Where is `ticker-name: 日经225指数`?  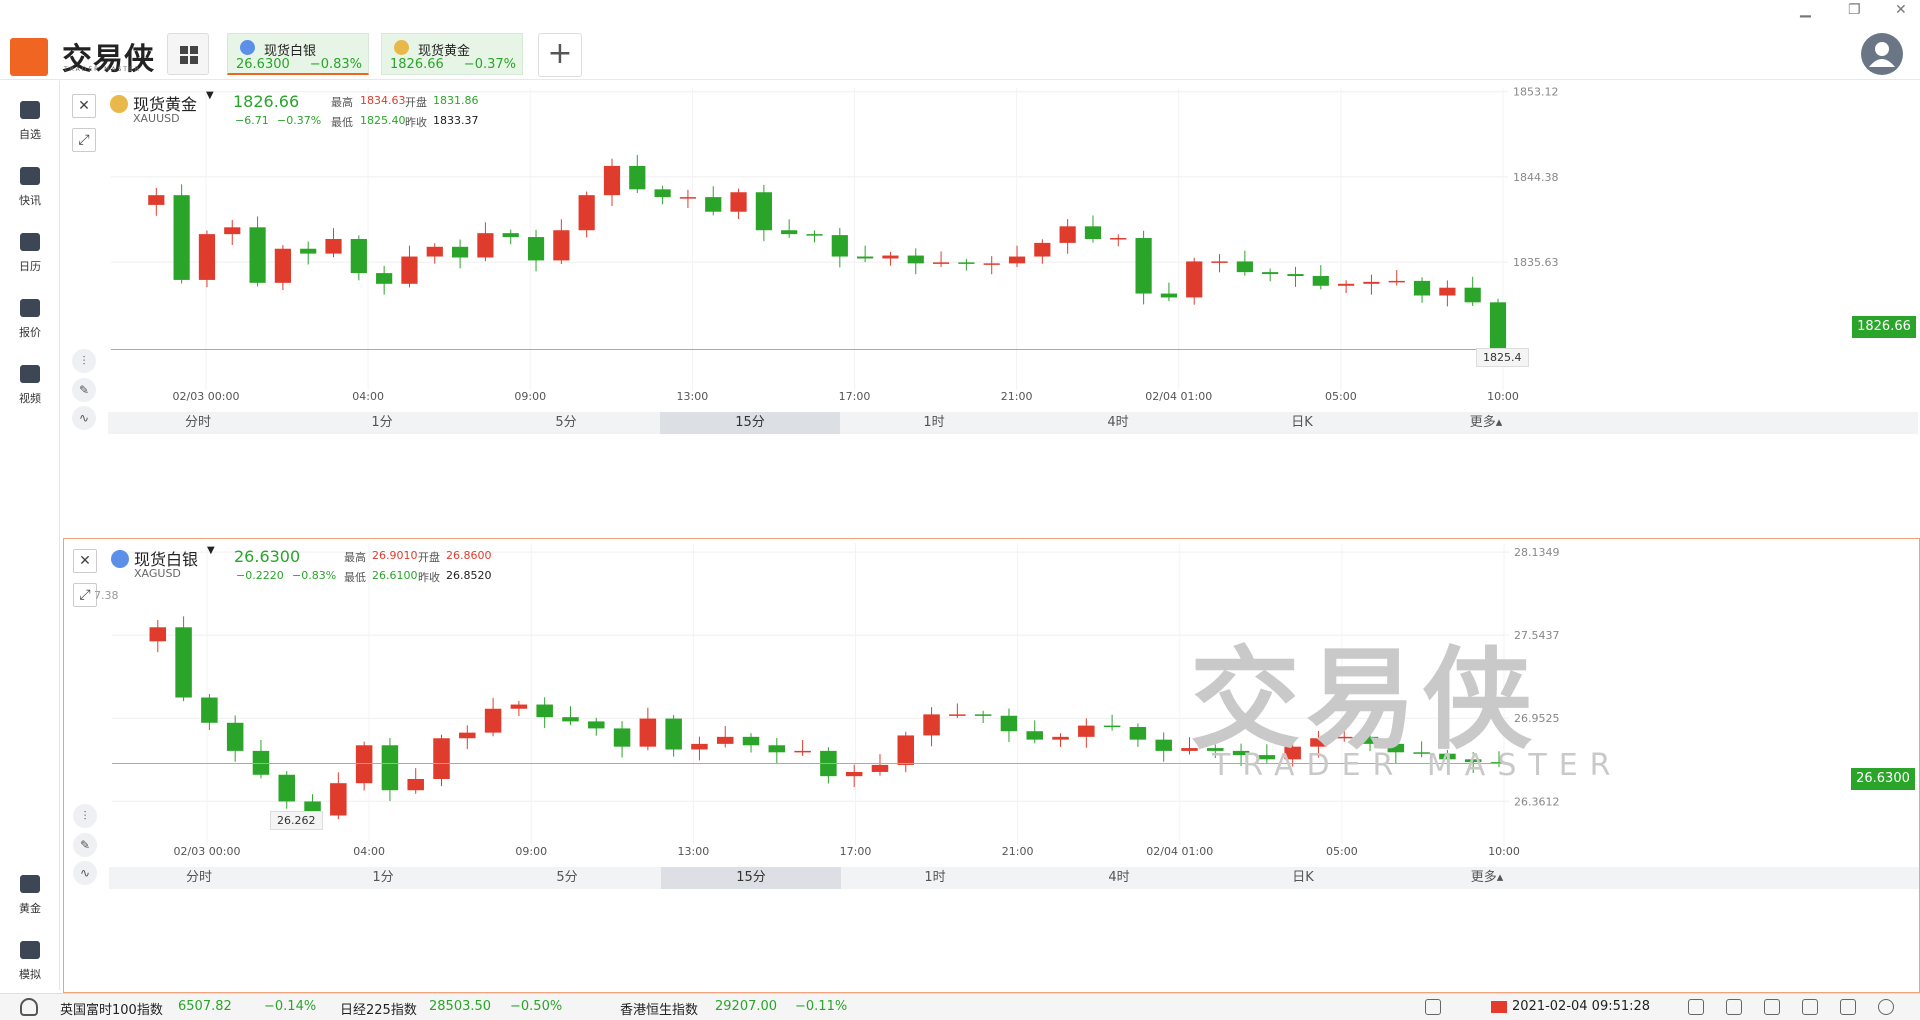
ticker-name: 日经225指数 is located at coordinates (378, 1010).